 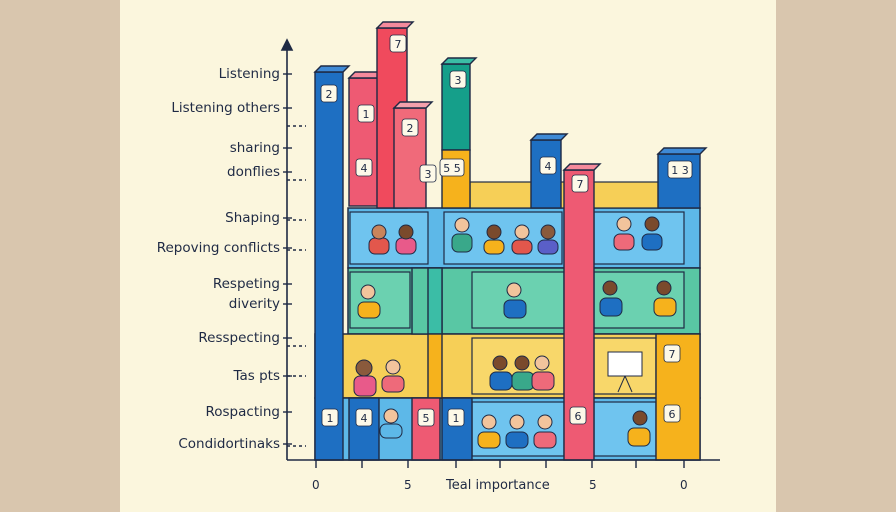 I want to click on y-axis-label: Tas pts, so click(x=256, y=376).